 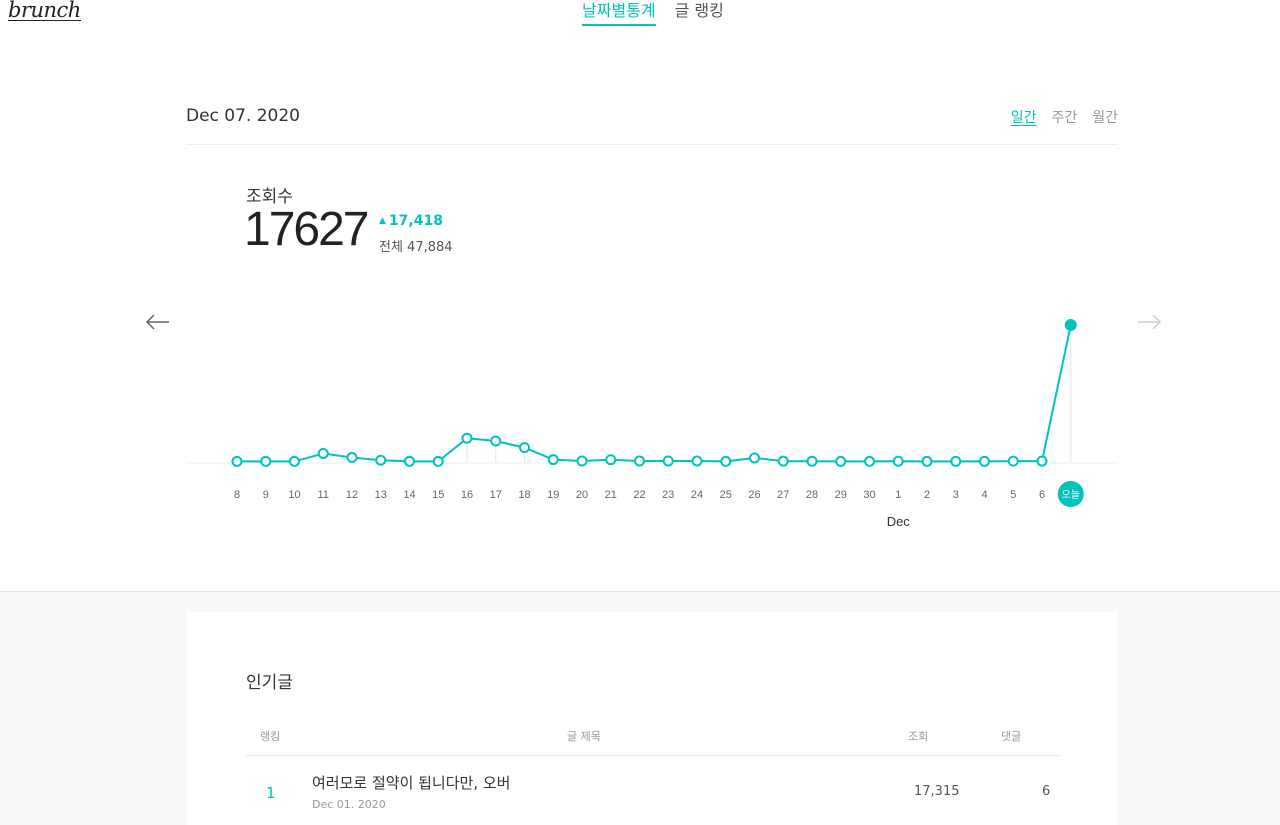 What do you see at coordinates (1046, 791) in the screenshot?
I see `row-comments: 6` at bounding box center [1046, 791].